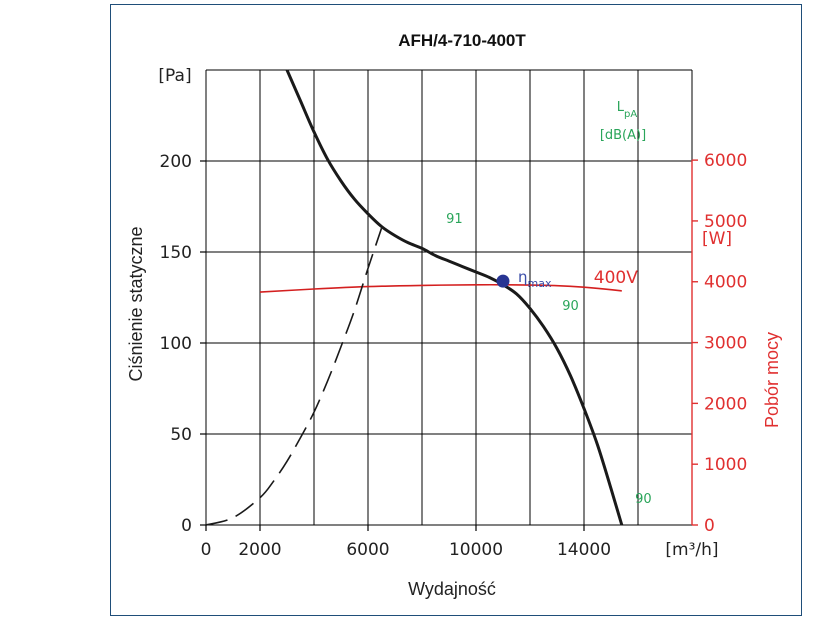  Describe the element at coordinates (725, 283) in the screenshot. I see `y2-tick-label: 4000` at that location.